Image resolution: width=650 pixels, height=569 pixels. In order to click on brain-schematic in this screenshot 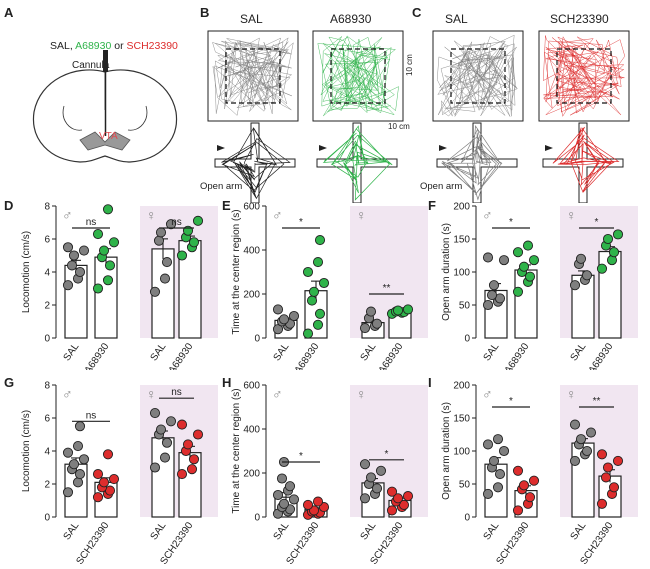, I will do `click(105, 106)`.